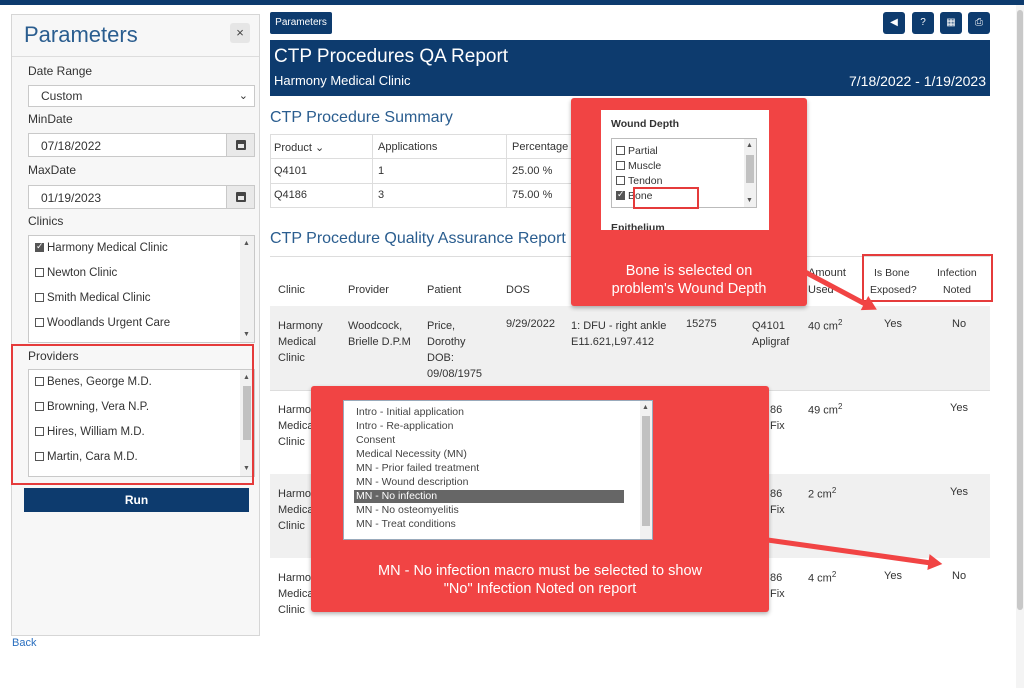  Describe the element at coordinates (141, 145) in the screenshot. I see `min-date-field: 07/18/2022` at that location.